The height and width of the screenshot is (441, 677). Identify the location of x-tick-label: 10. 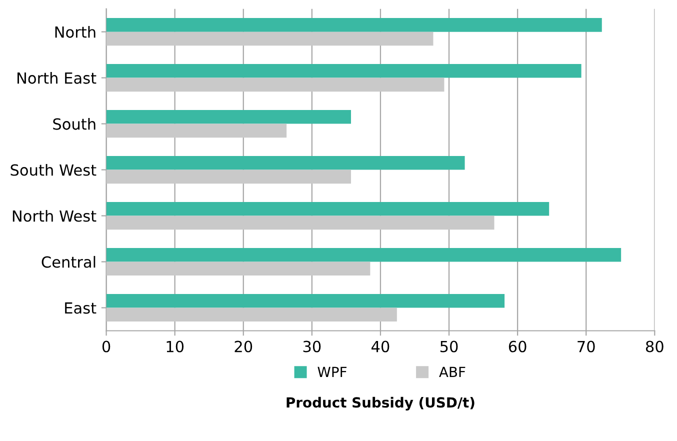
(175, 346).